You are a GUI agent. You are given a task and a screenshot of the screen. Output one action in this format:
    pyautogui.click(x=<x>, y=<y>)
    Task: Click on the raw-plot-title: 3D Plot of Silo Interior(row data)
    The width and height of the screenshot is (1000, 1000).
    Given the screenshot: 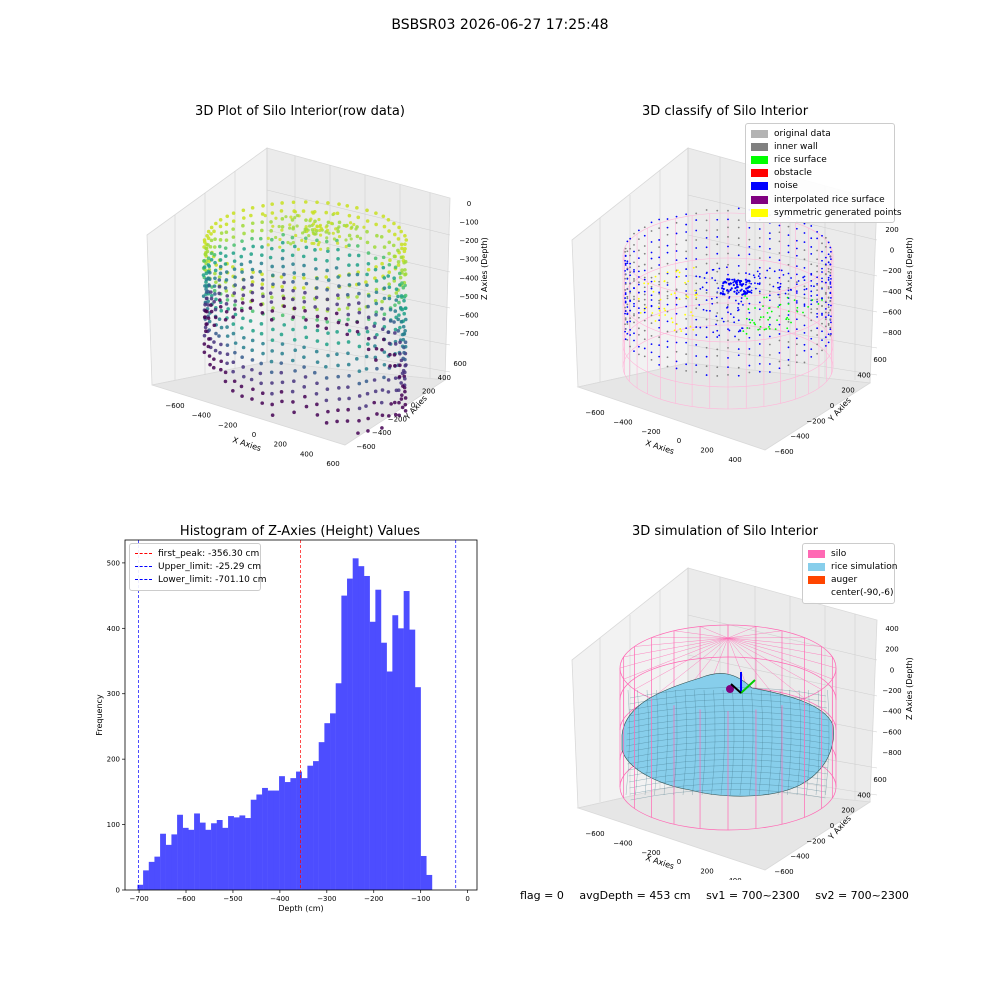 What is the action you would take?
    pyautogui.click(x=300, y=111)
    